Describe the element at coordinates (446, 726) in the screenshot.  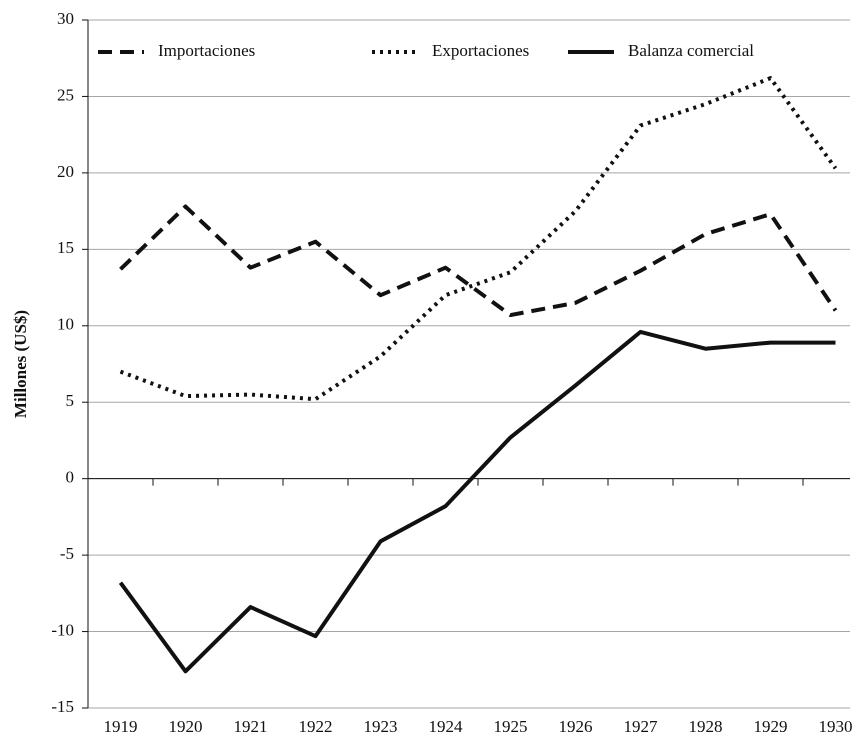
I see `x-tick-label: 1924` at that location.